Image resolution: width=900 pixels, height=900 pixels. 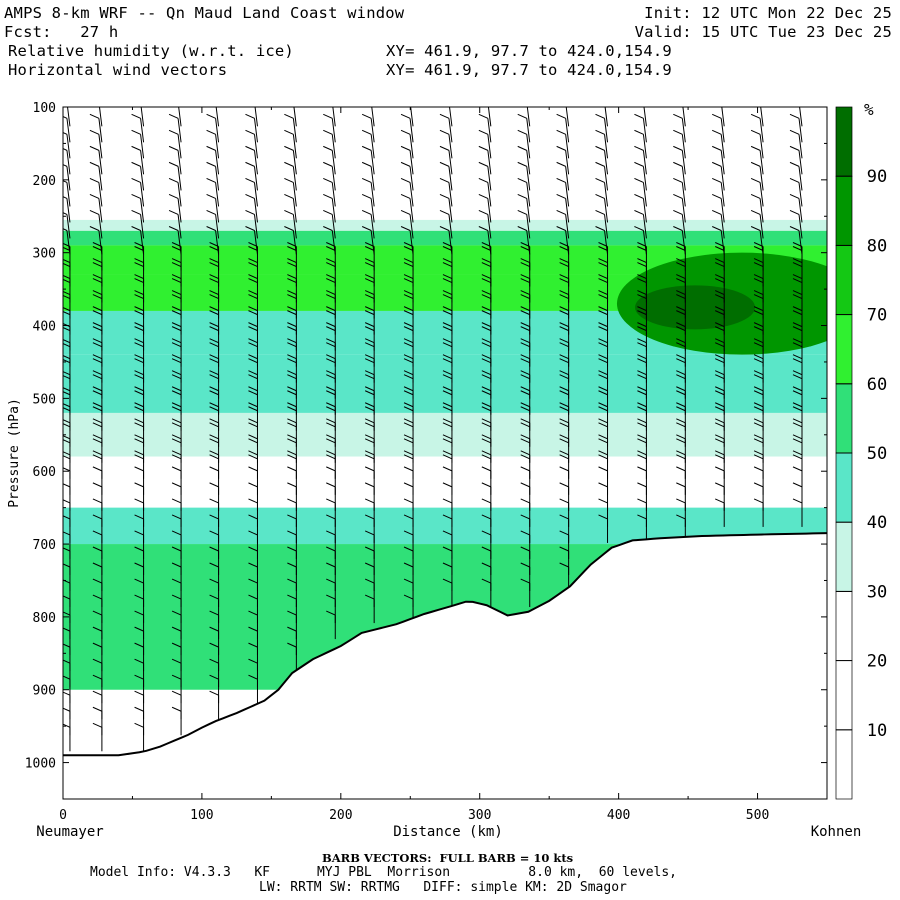 I want to click on x-tick-label: 100, so click(x=201, y=815).